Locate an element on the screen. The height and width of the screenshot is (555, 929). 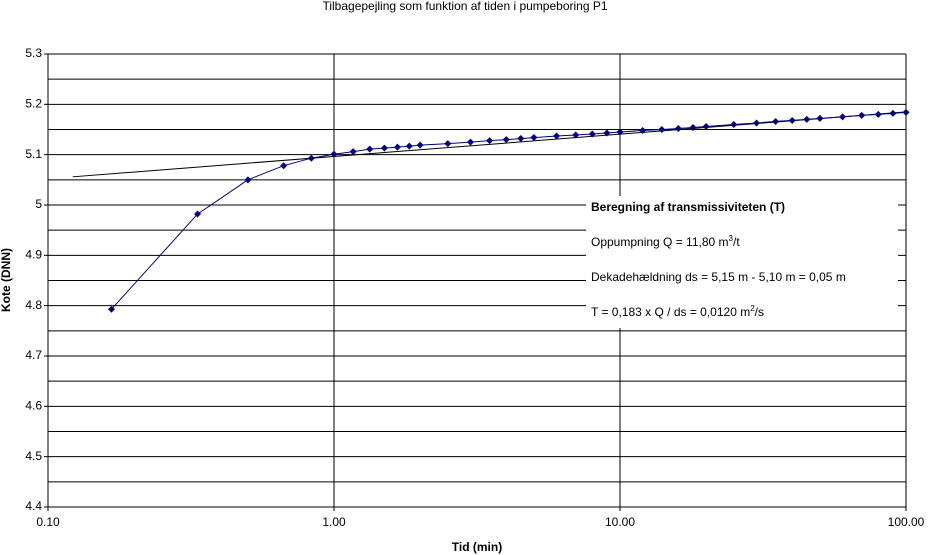
y-tick-label: 5 is located at coordinates (38, 204).